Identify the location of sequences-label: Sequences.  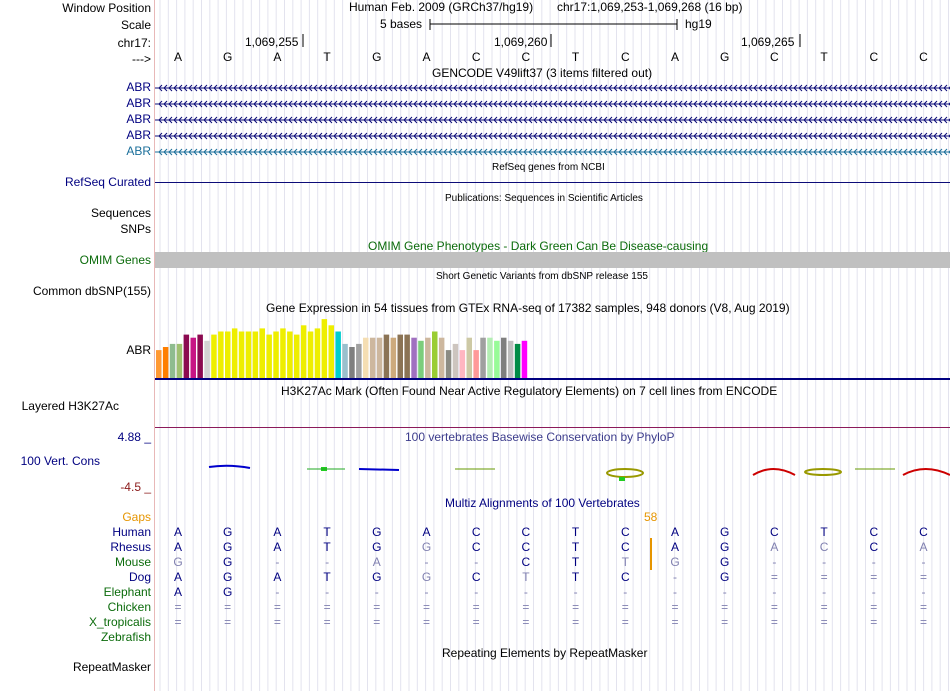
(120, 213).